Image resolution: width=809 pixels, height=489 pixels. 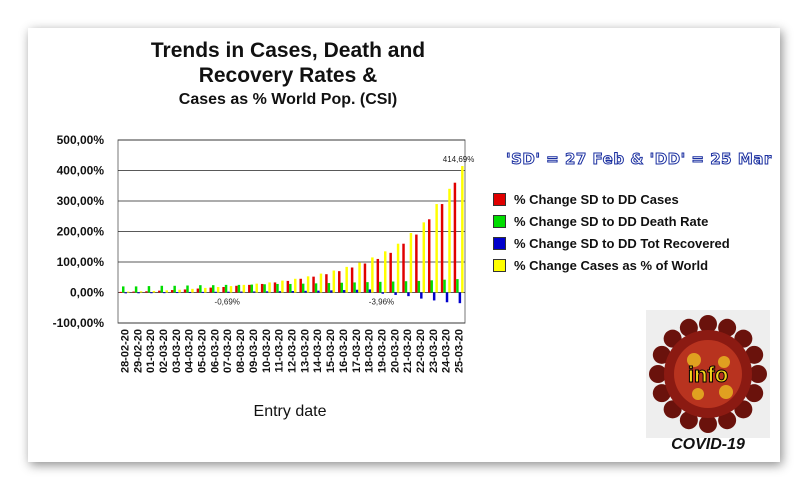 I want to click on legend-item-death-rate: % Change SD to DD Death Rate, so click(x=611, y=221).